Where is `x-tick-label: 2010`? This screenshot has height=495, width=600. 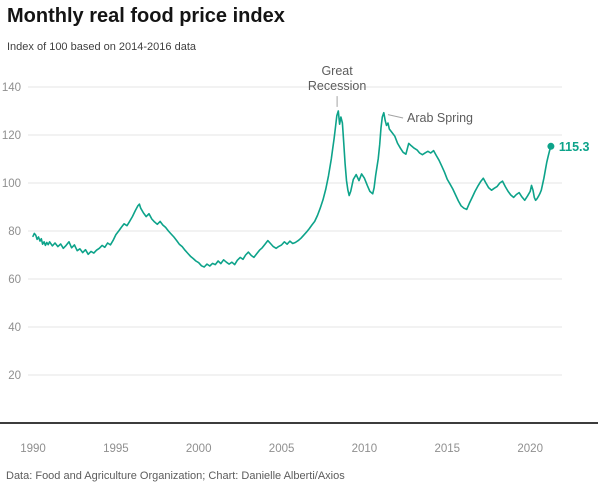 x-tick-label: 2010 is located at coordinates (365, 449).